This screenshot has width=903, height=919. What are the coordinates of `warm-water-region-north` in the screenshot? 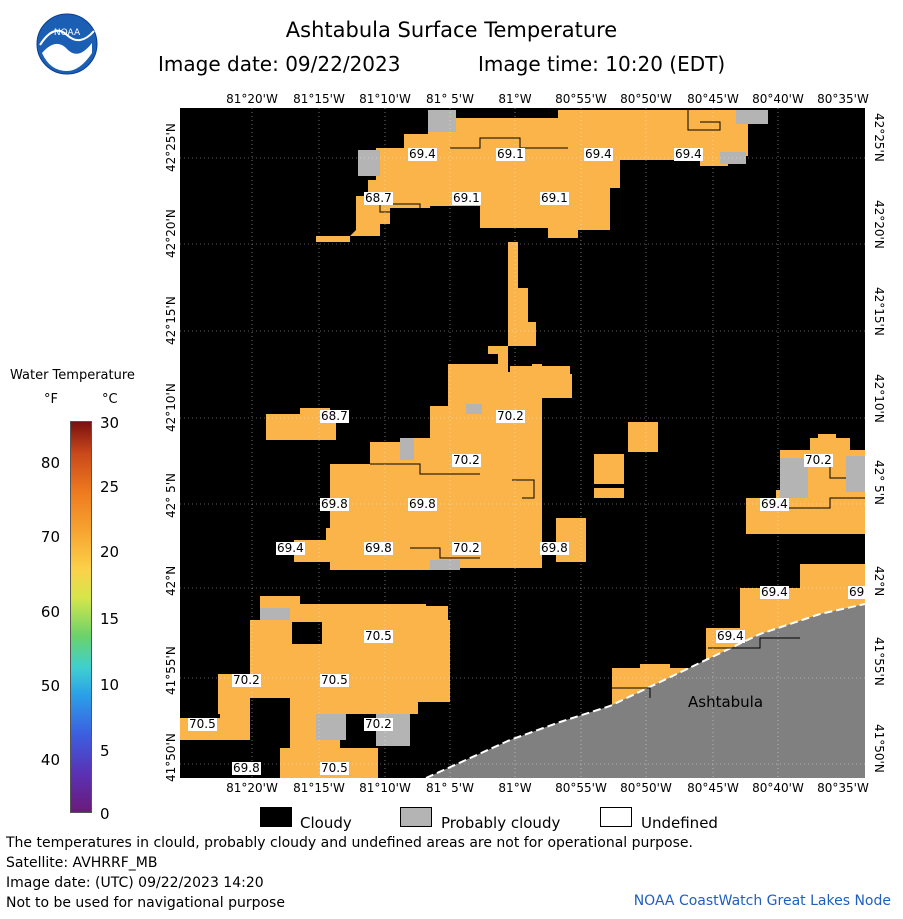 It's located at (532, 176).